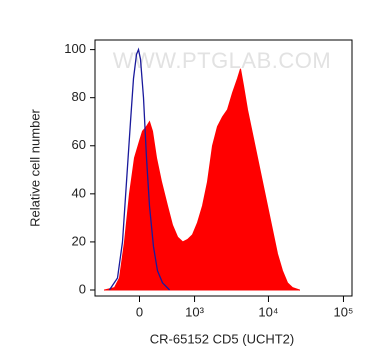  What do you see at coordinates (75, 48) in the screenshot?
I see `y-tick-label: 100` at bounding box center [75, 48].